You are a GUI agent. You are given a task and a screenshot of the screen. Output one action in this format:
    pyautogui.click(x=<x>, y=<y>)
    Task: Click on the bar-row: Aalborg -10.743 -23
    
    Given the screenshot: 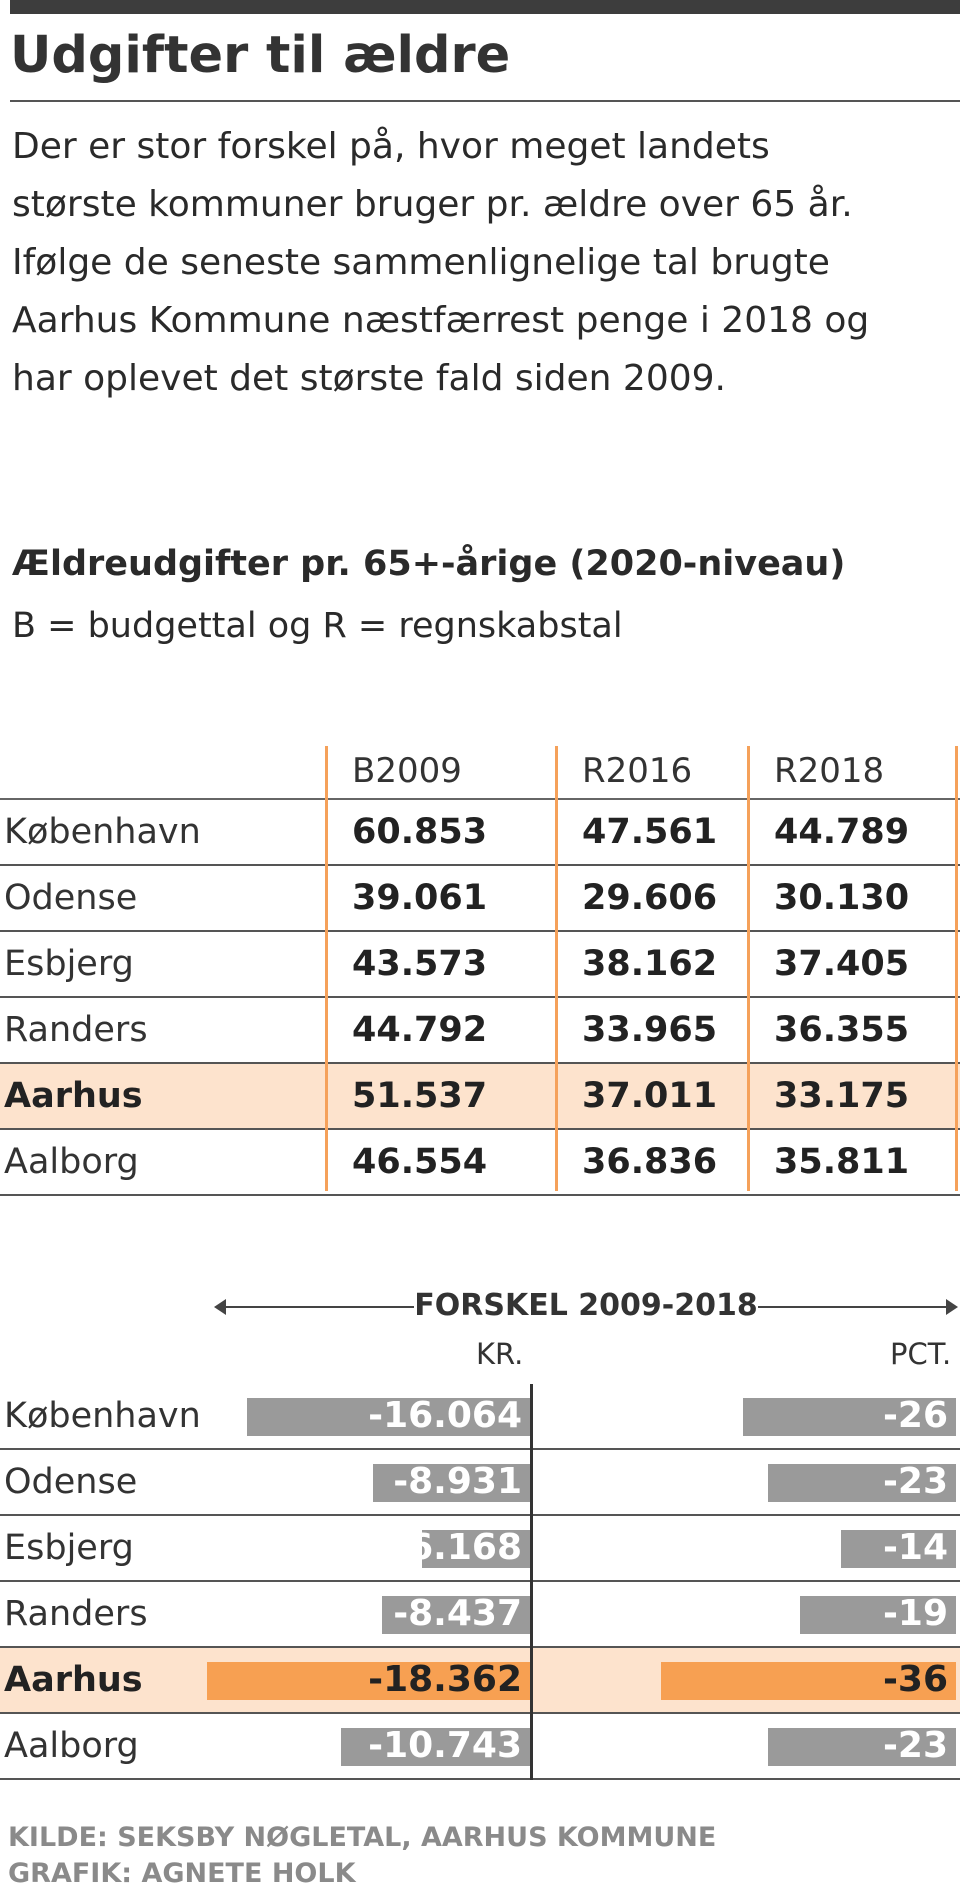 What is the action you would take?
    pyautogui.click(x=480, y=1747)
    